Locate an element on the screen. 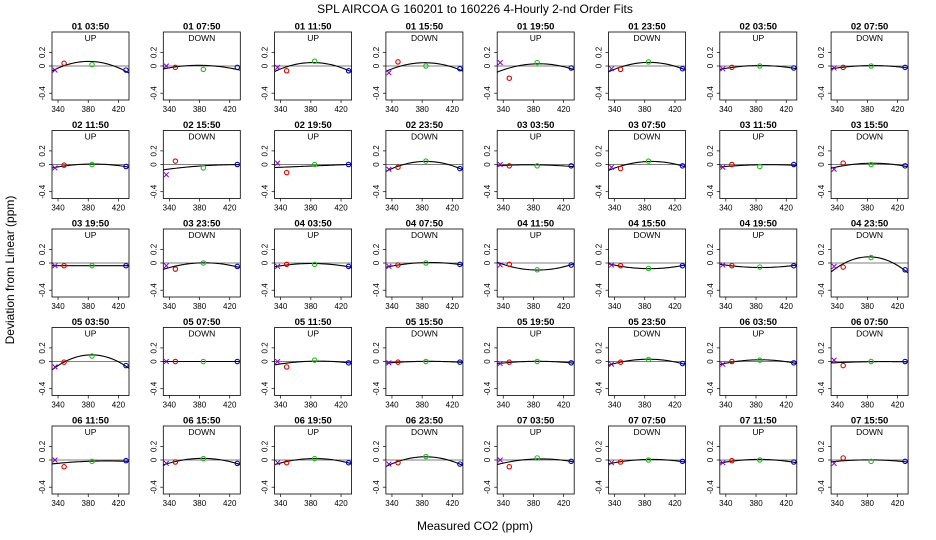 The image size is (936, 540). panel-title: 06 15:50 is located at coordinates (202, 421).